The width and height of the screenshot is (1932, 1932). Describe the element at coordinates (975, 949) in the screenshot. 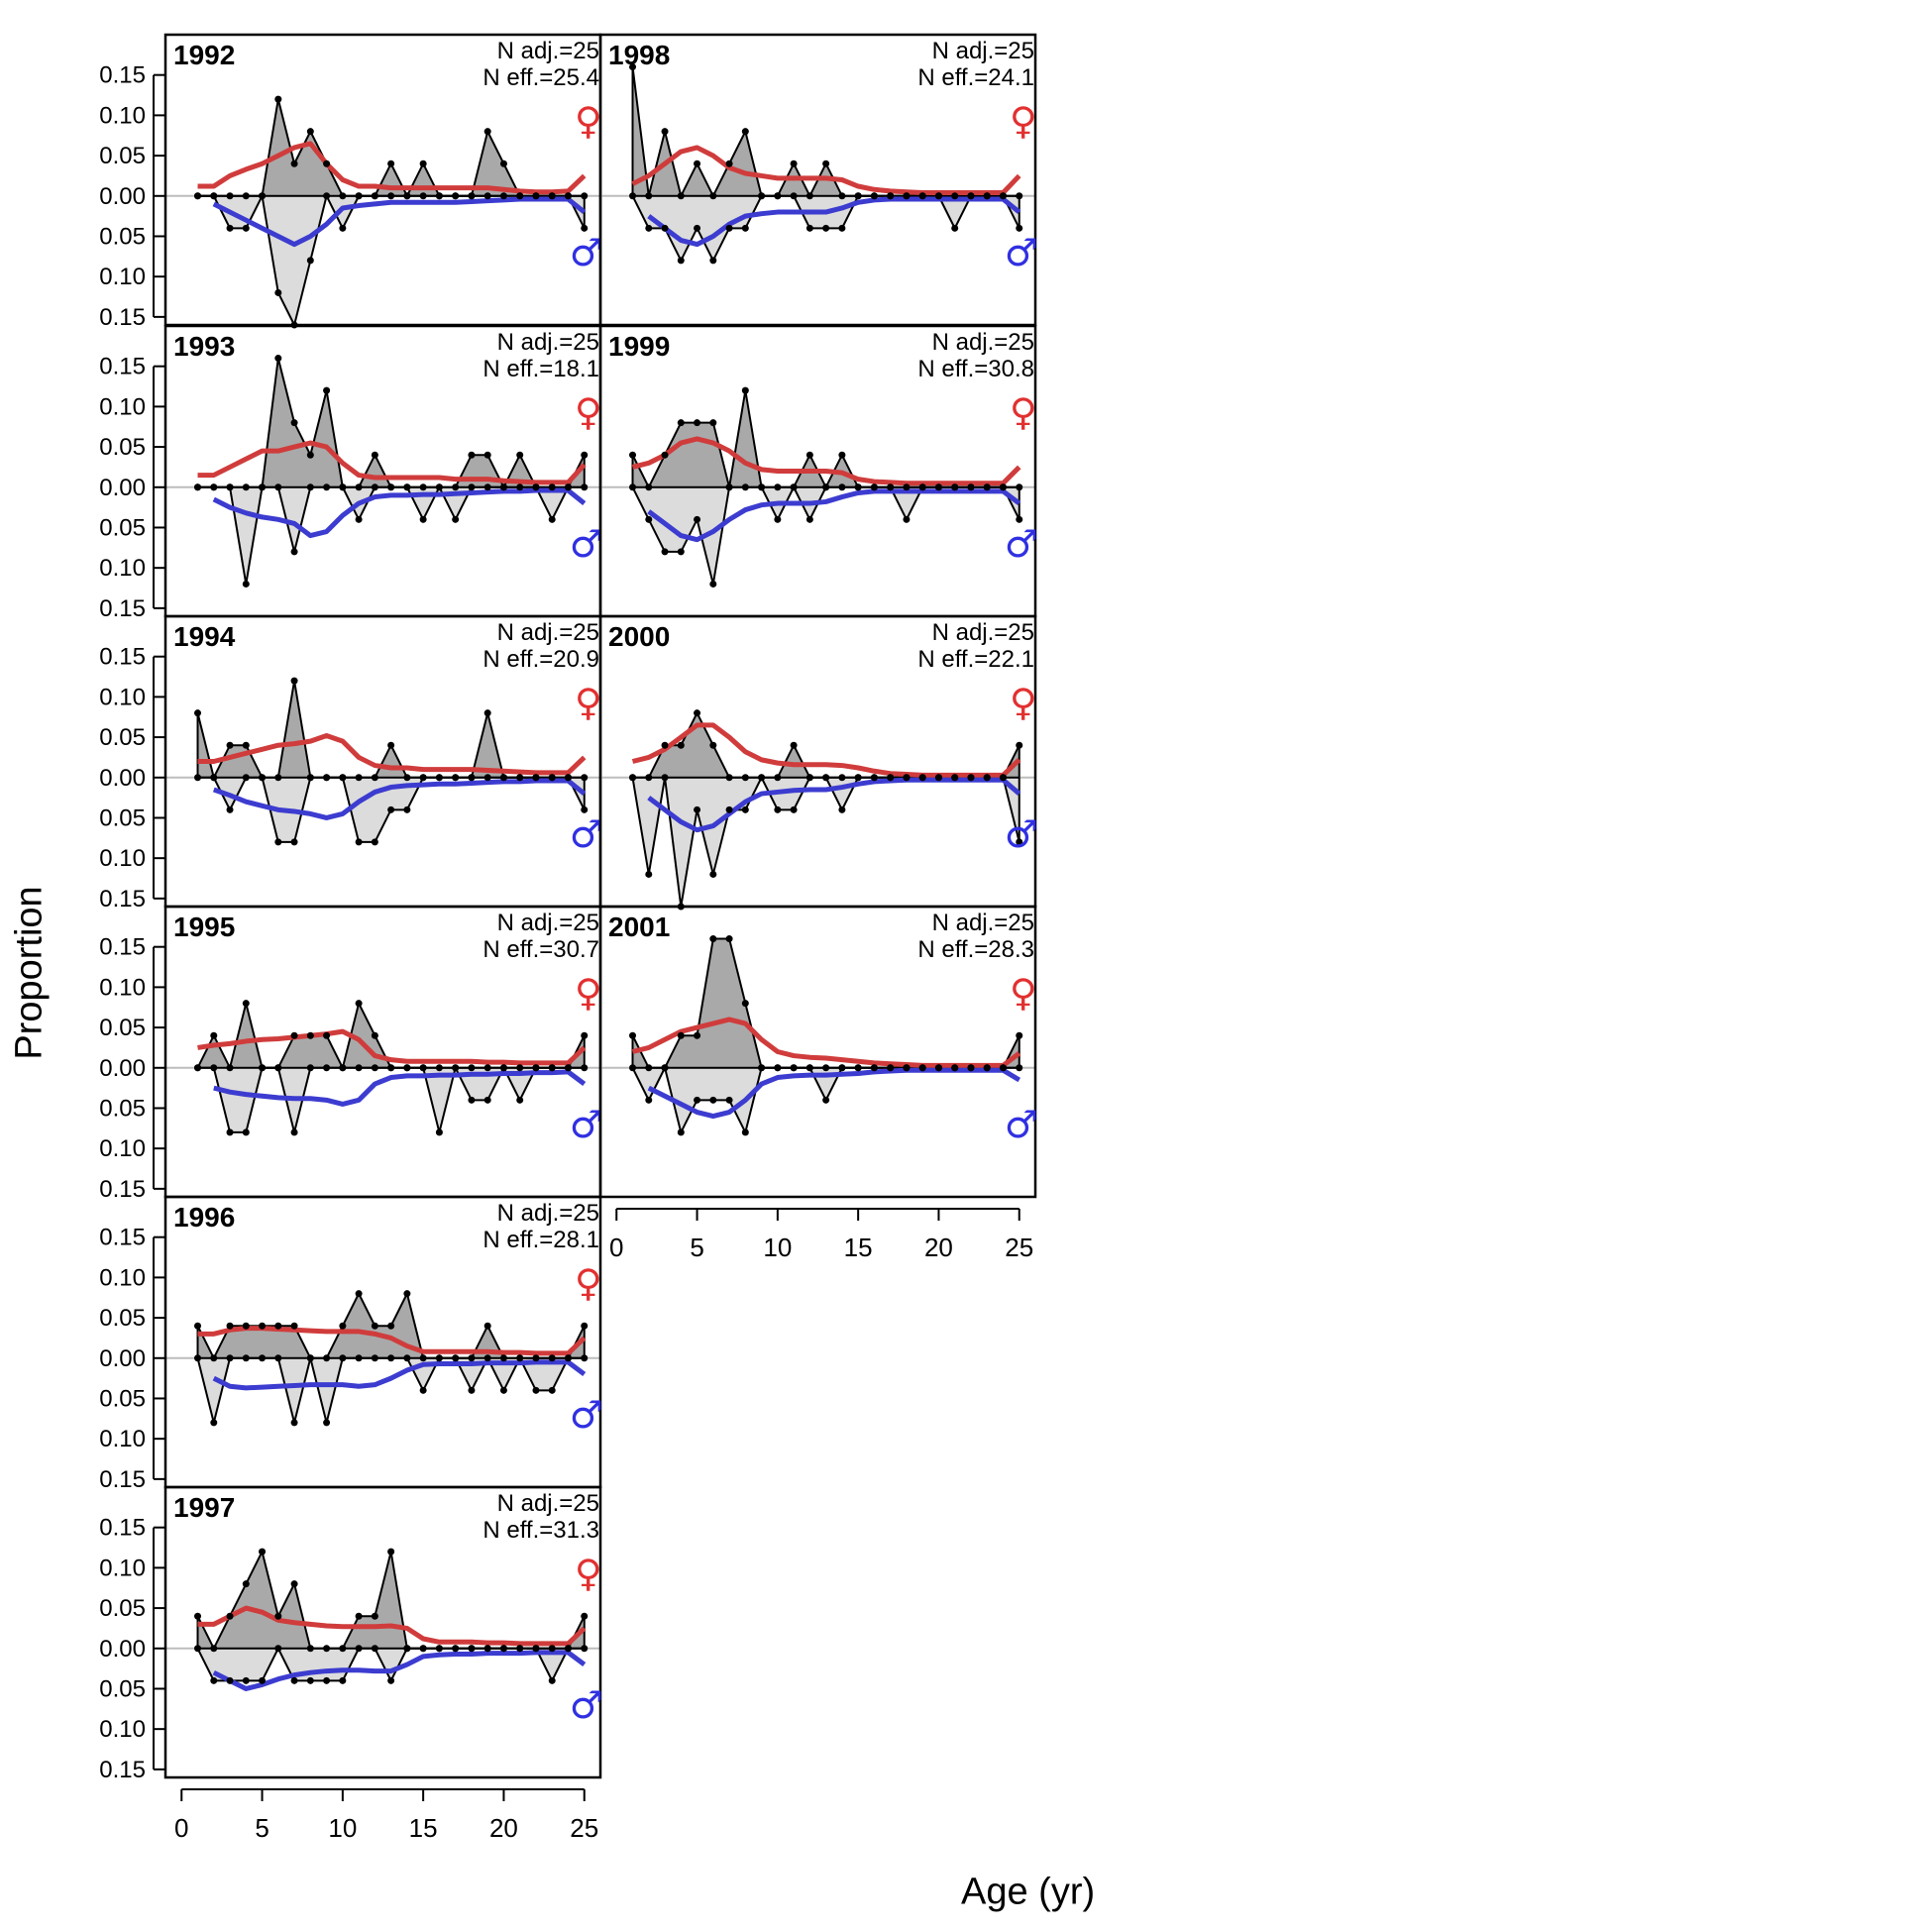

I see `n-eff-label: N eff.=28.3` at that location.